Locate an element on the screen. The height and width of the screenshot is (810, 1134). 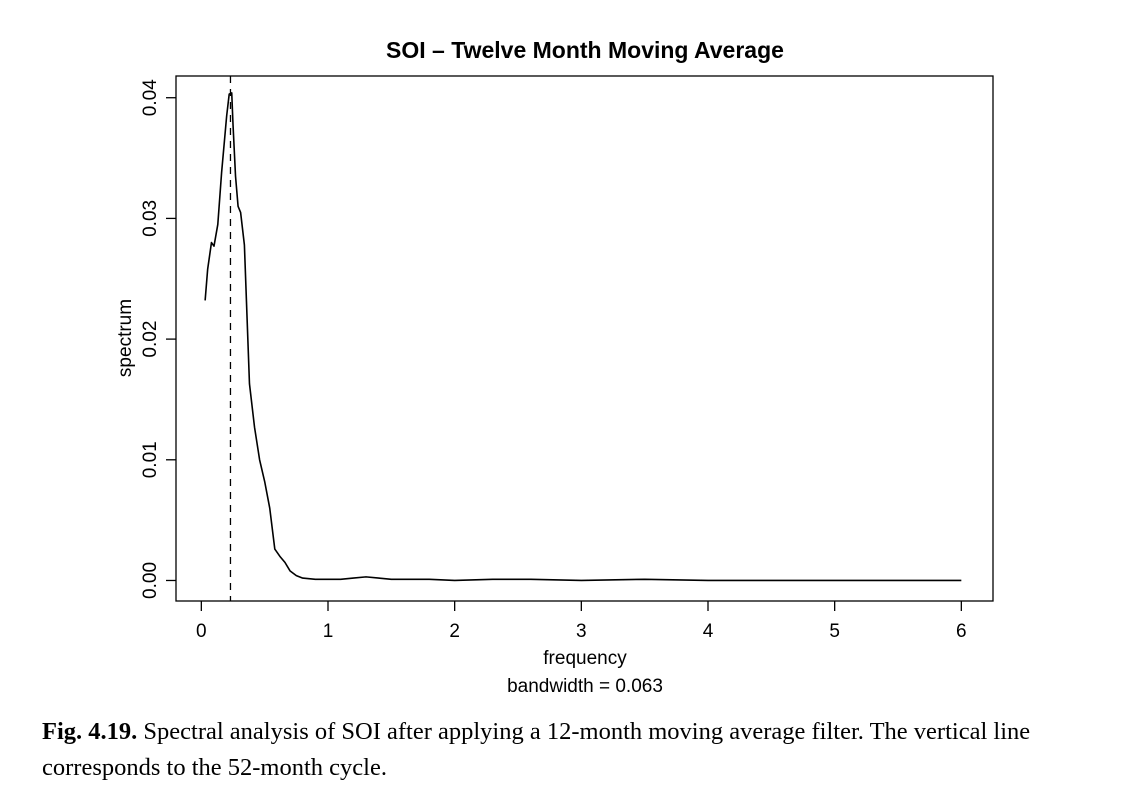
y-tick-label: 0.02 is located at coordinates (150, 339).